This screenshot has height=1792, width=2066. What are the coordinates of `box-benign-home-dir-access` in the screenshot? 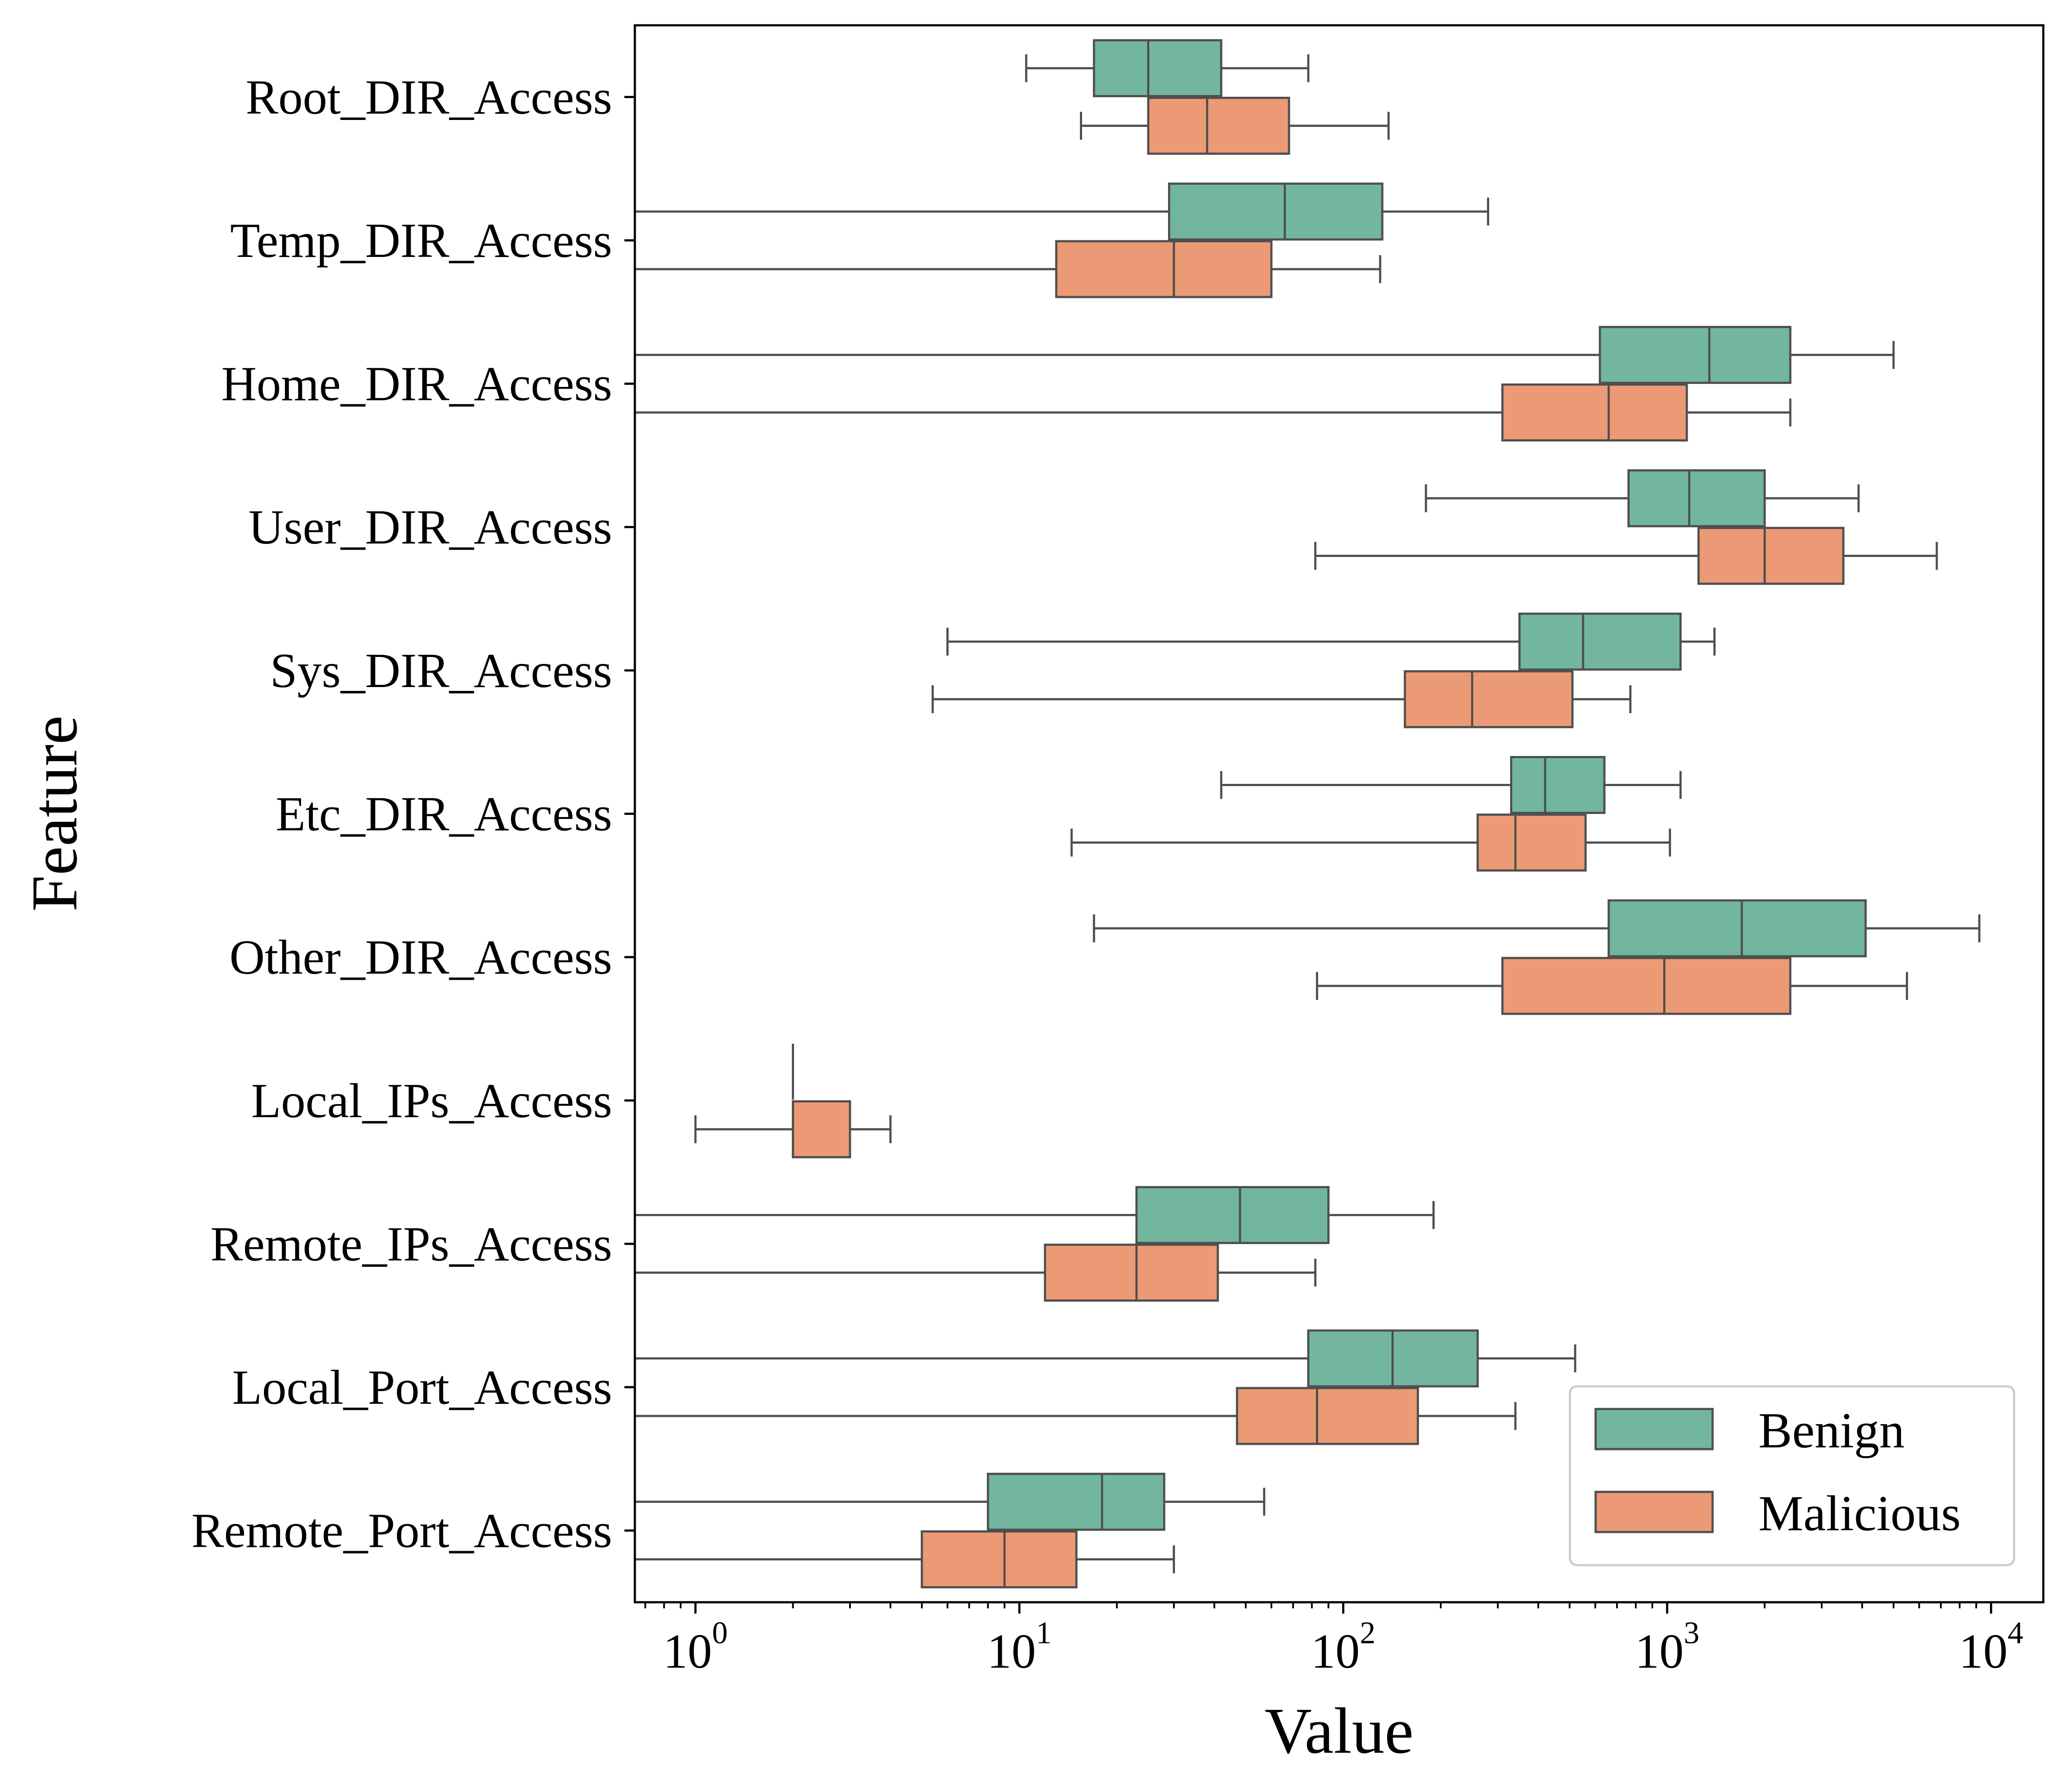 It's located at (1265, 355).